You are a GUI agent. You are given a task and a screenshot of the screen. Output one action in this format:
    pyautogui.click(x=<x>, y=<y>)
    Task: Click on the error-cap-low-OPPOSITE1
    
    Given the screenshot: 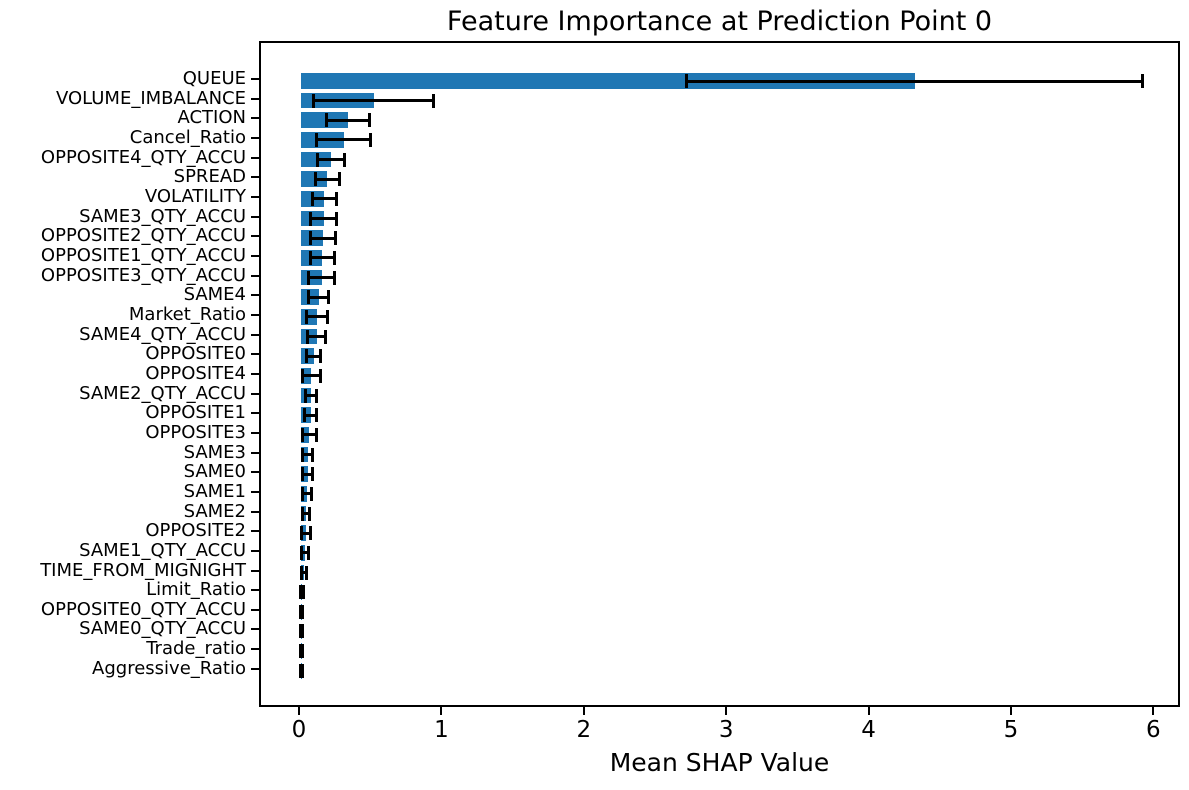 What is the action you would take?
    pyautogui.click(x=305, y=415)
    